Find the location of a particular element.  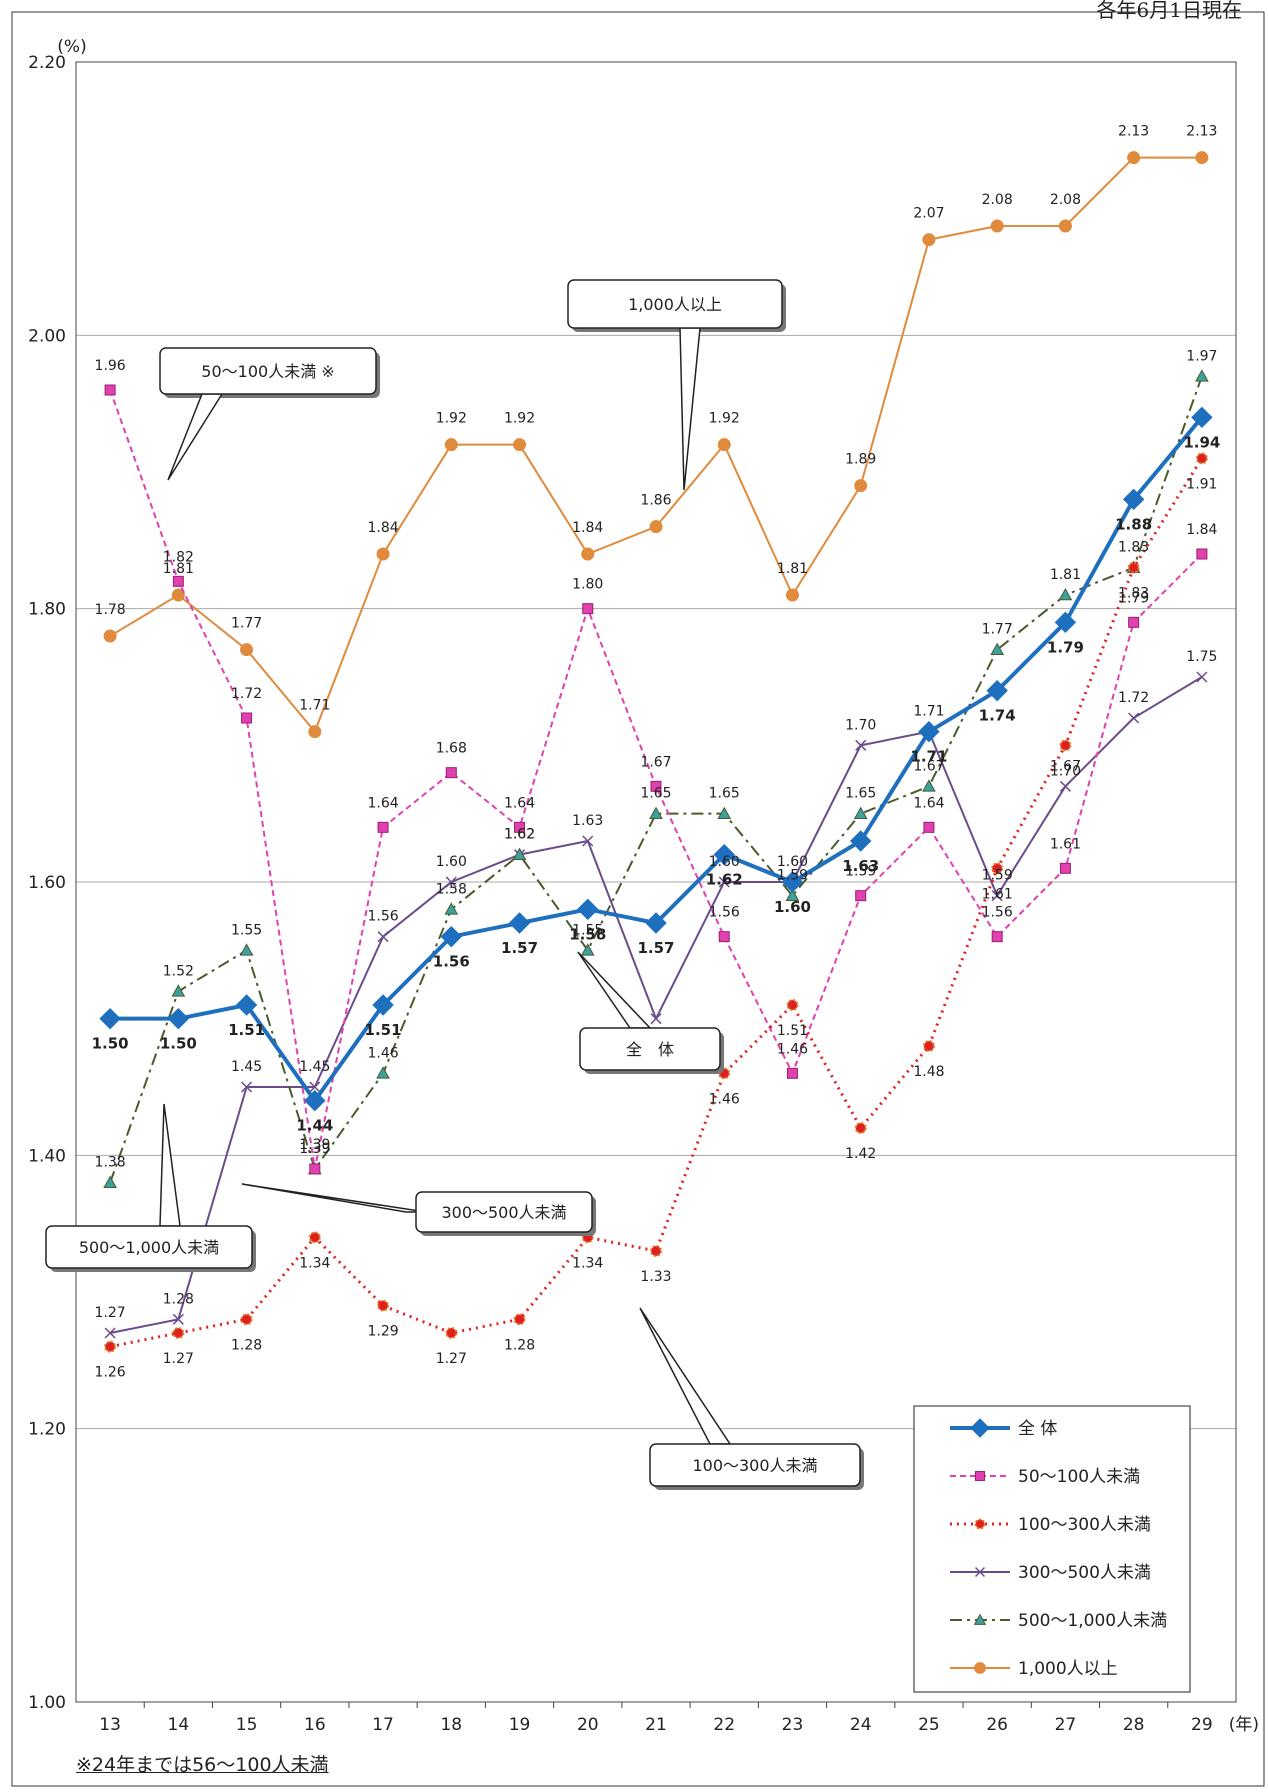

data-label: 1.83 is located at coordinates (1133, 594).